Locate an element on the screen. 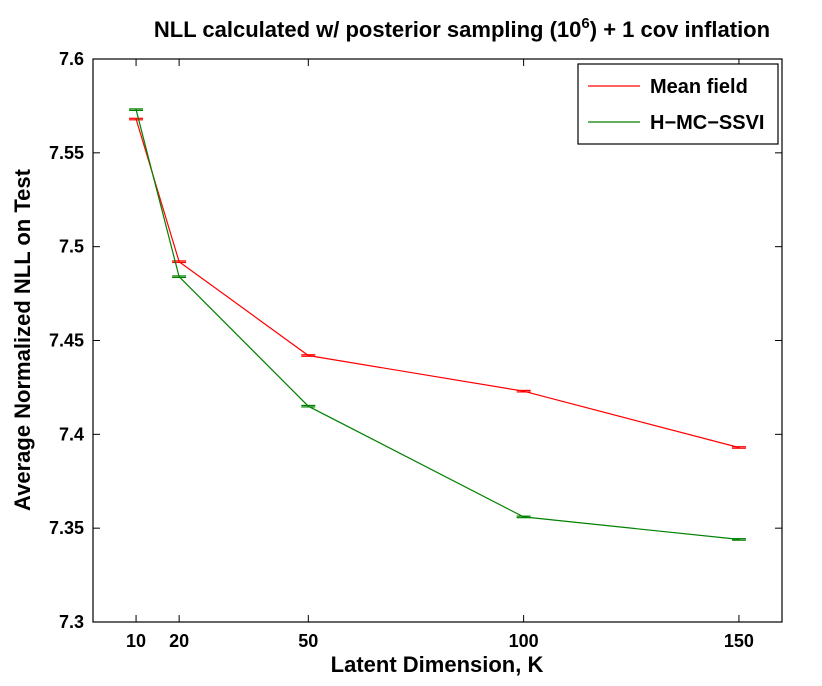  y-tick-label: 7.5 is located at coordinates (71, 247).